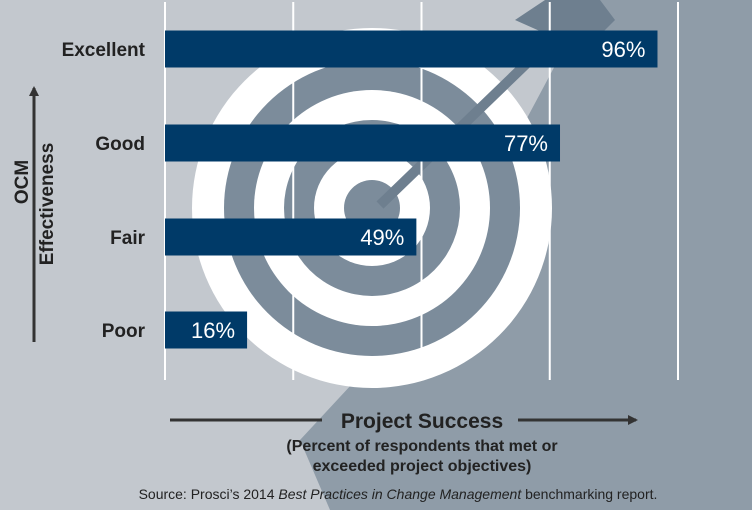 The width and height of the screenshot is (752, 510). What do you see at coordinates (421, 446) in the screenshot?
I see `x-axis-sublabel-line-1: (Percent of respondents that met or` at bounding box center [421, 446].